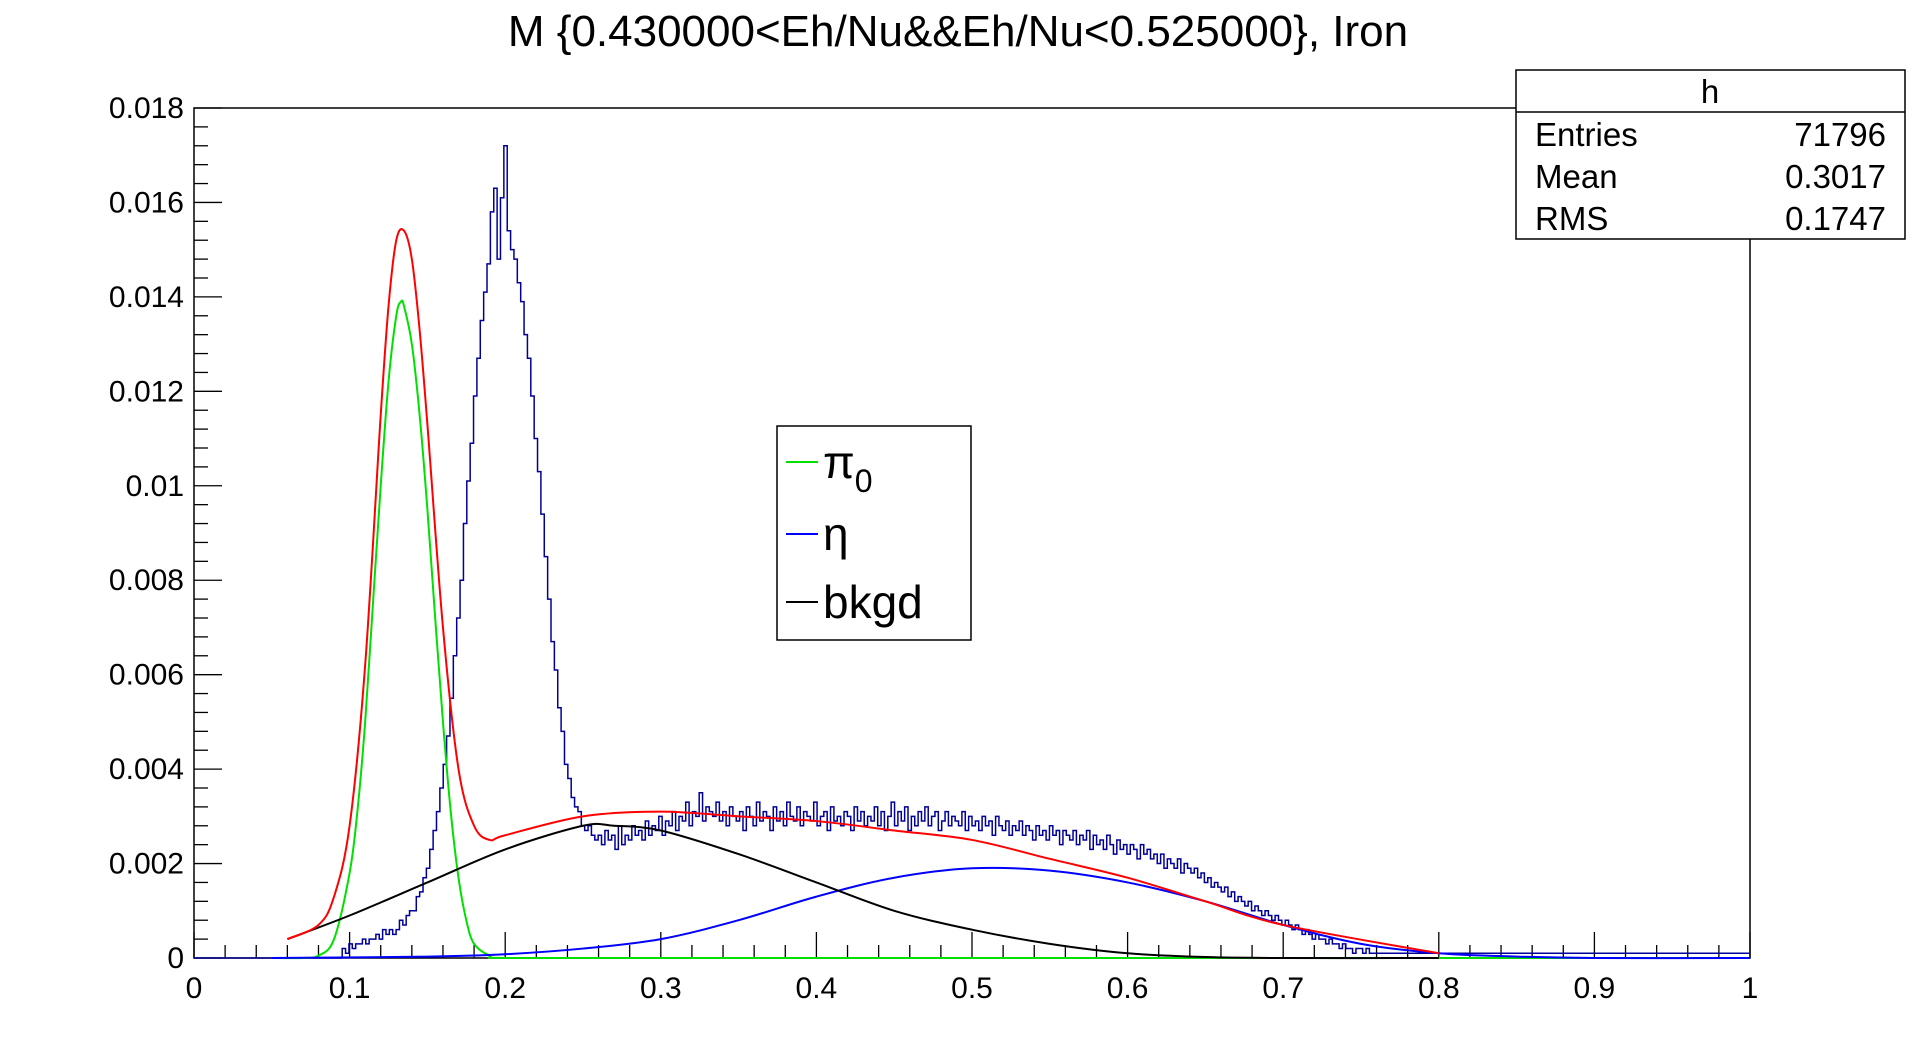 This screenshot has width=1916, height=1057. I want to click on x-tick-label: 0.3, so click(661, 988).